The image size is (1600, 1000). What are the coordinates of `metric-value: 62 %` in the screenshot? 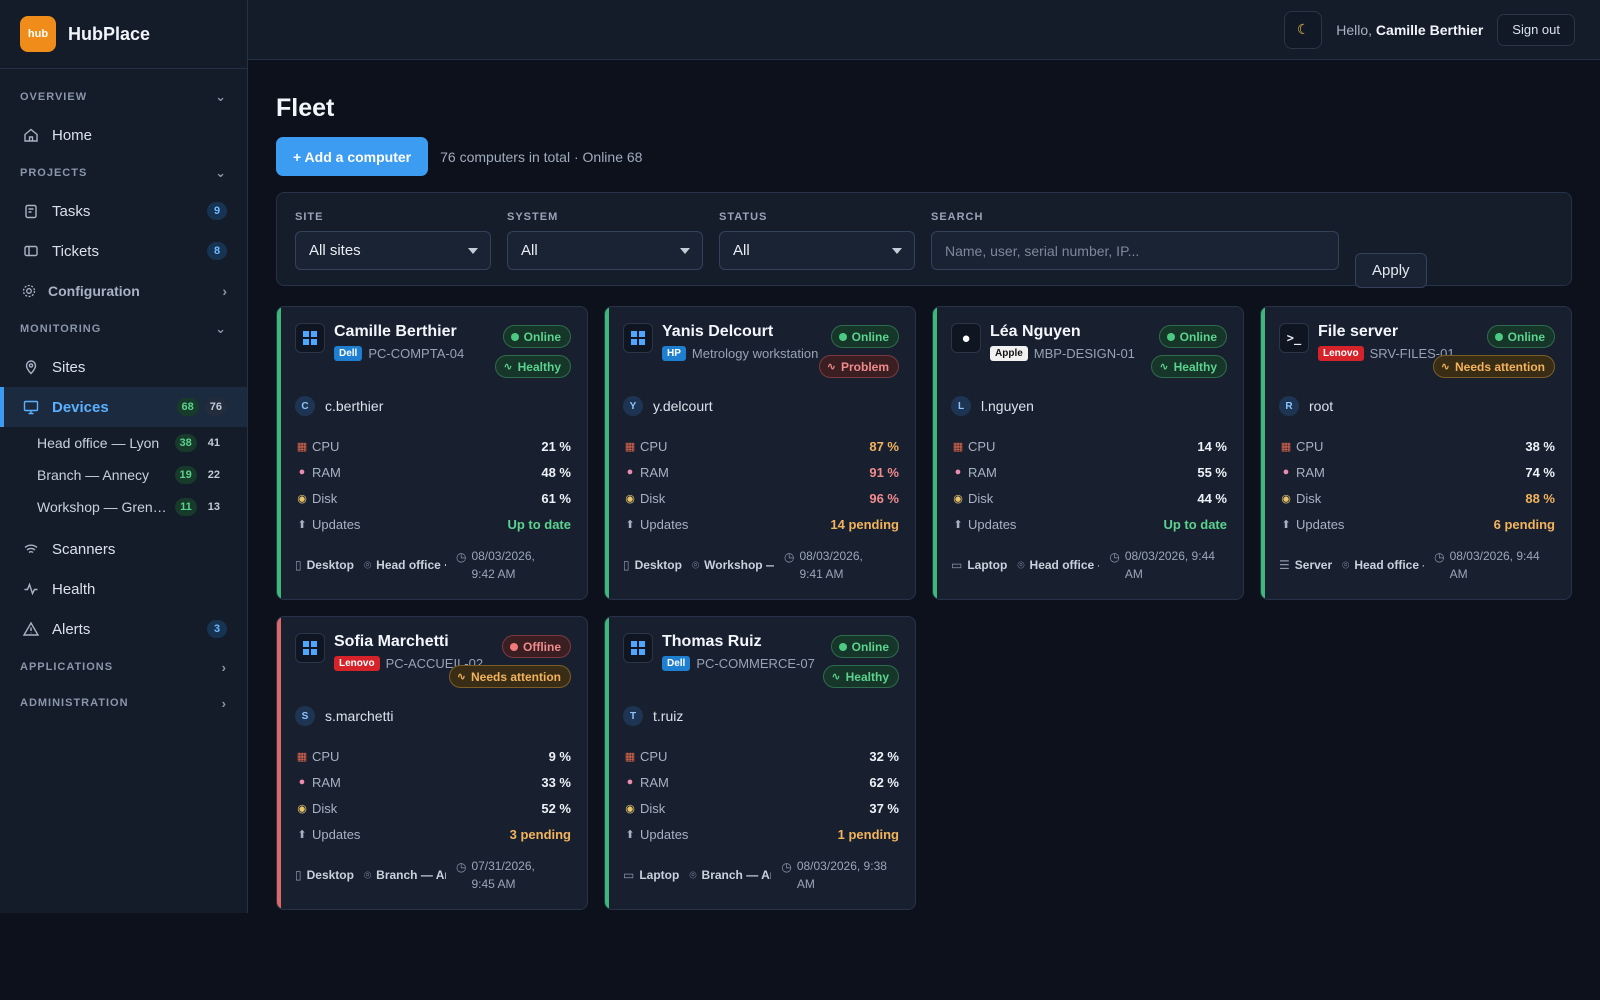 It's located at (884, 782).